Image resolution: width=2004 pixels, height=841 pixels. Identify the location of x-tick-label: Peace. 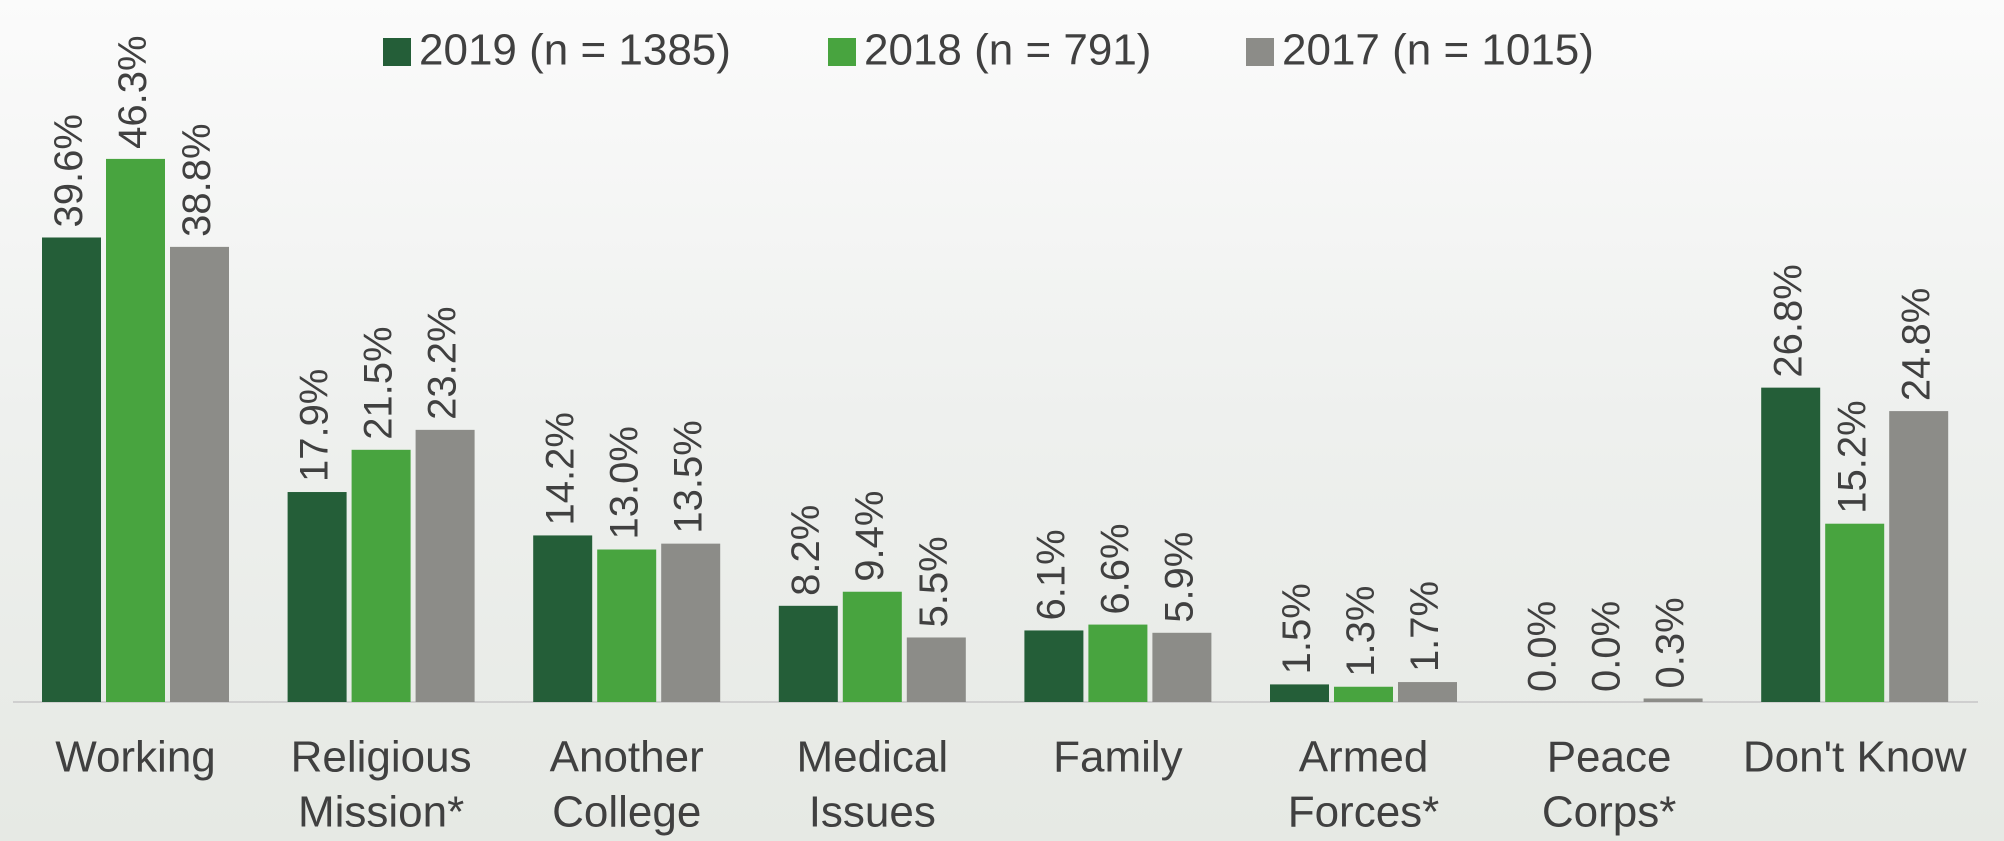
(1609, 757).